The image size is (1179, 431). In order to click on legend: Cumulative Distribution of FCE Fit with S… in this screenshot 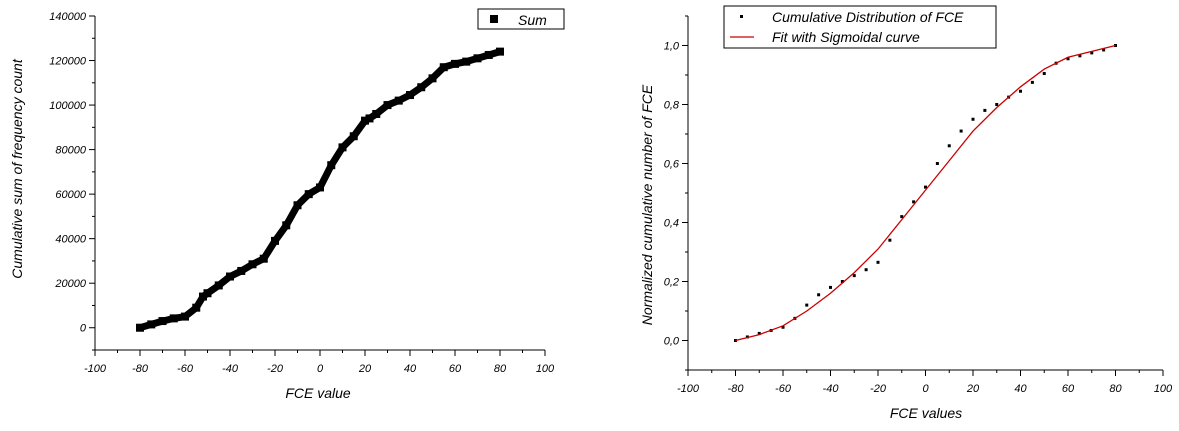, I will do `click(860, 27)`.